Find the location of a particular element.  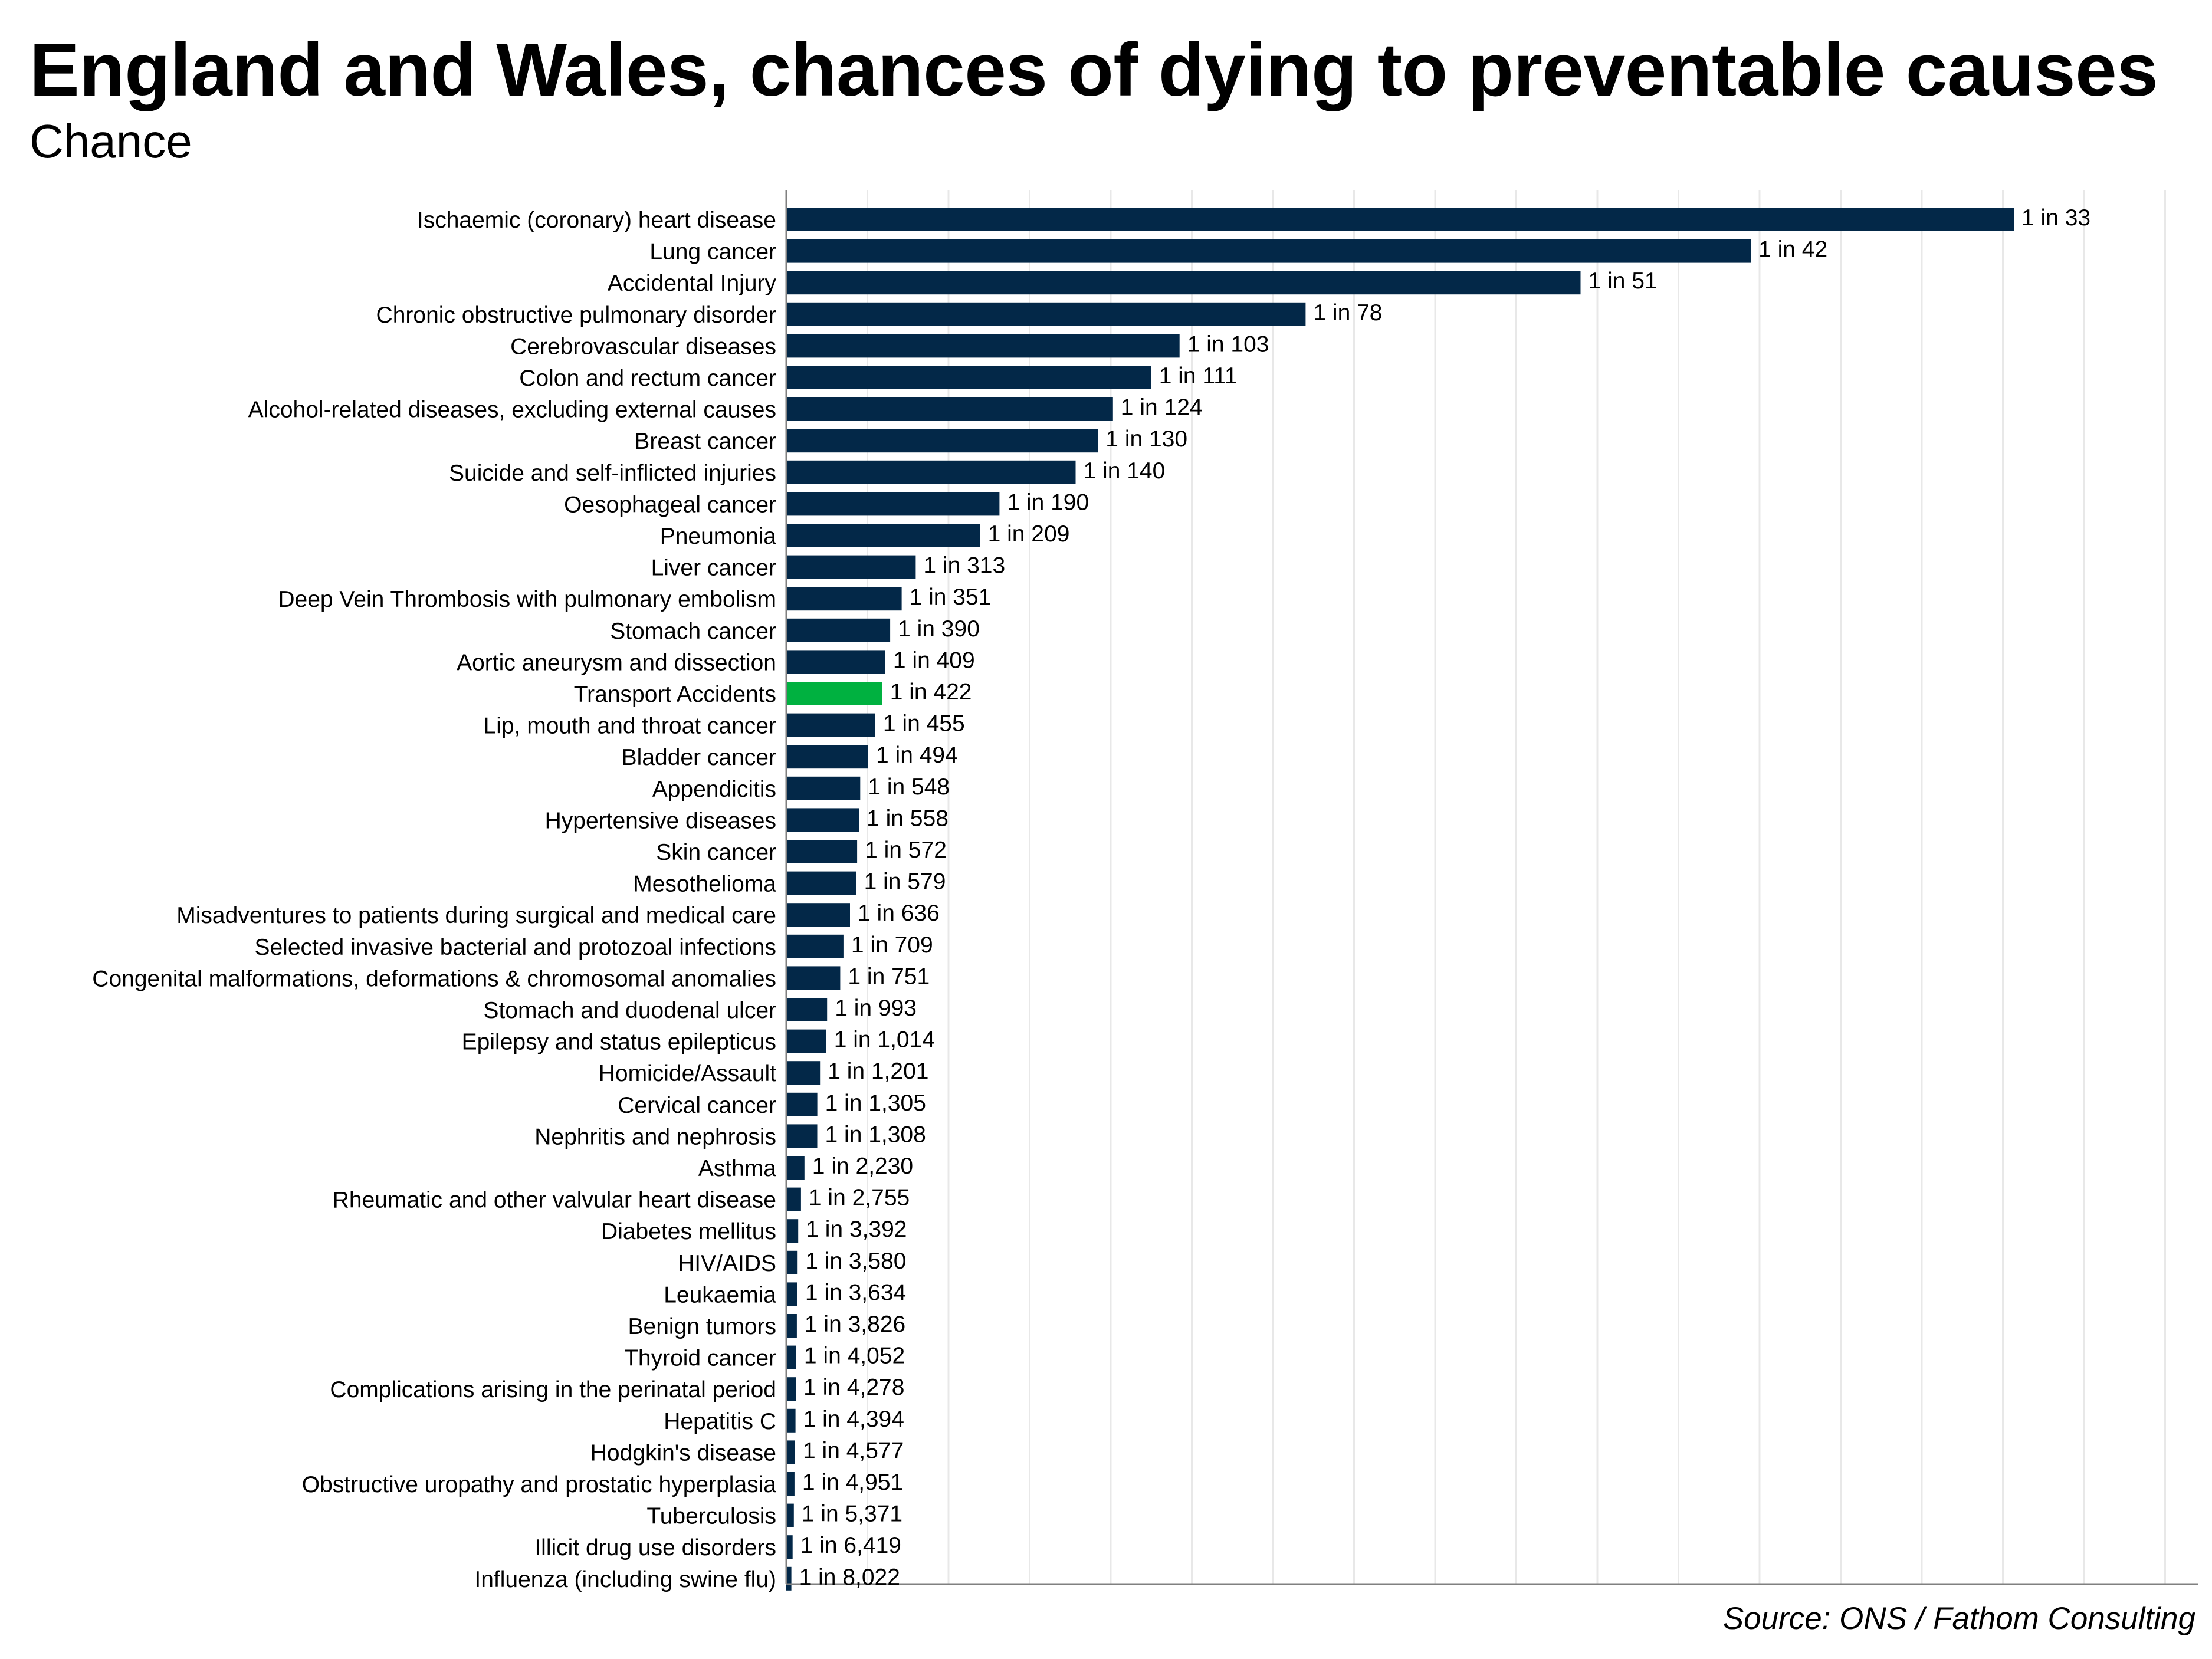

data-label-13: 1 in 390 is located at coordinates (939, 629).